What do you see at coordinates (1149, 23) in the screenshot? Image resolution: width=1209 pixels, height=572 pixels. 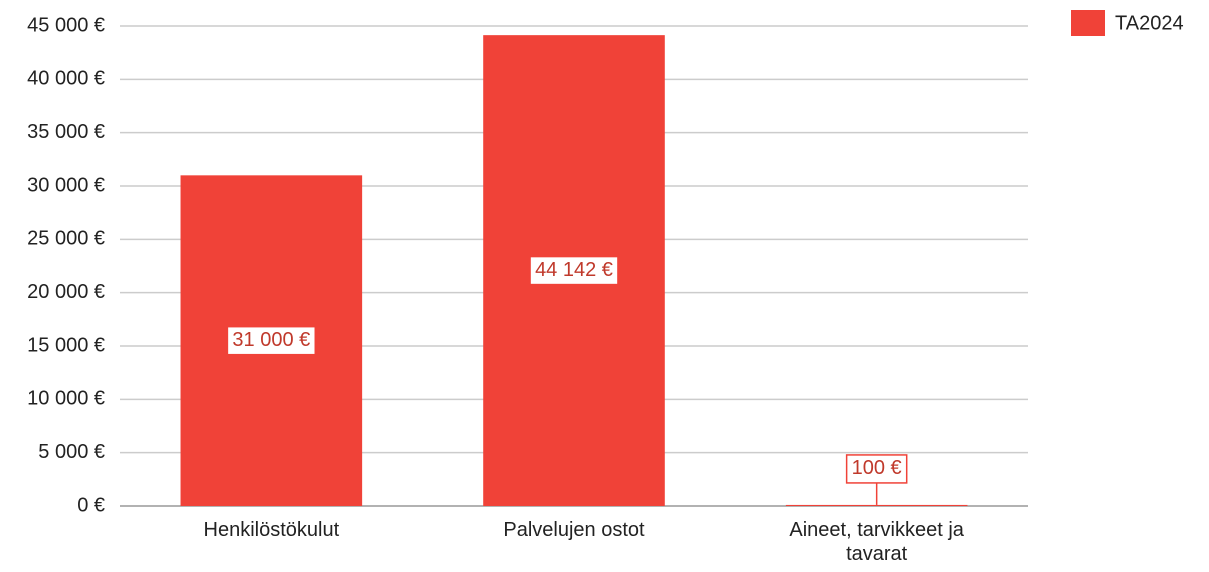 I see `legend-label: TA2024` at bounding box center [1149, 23].